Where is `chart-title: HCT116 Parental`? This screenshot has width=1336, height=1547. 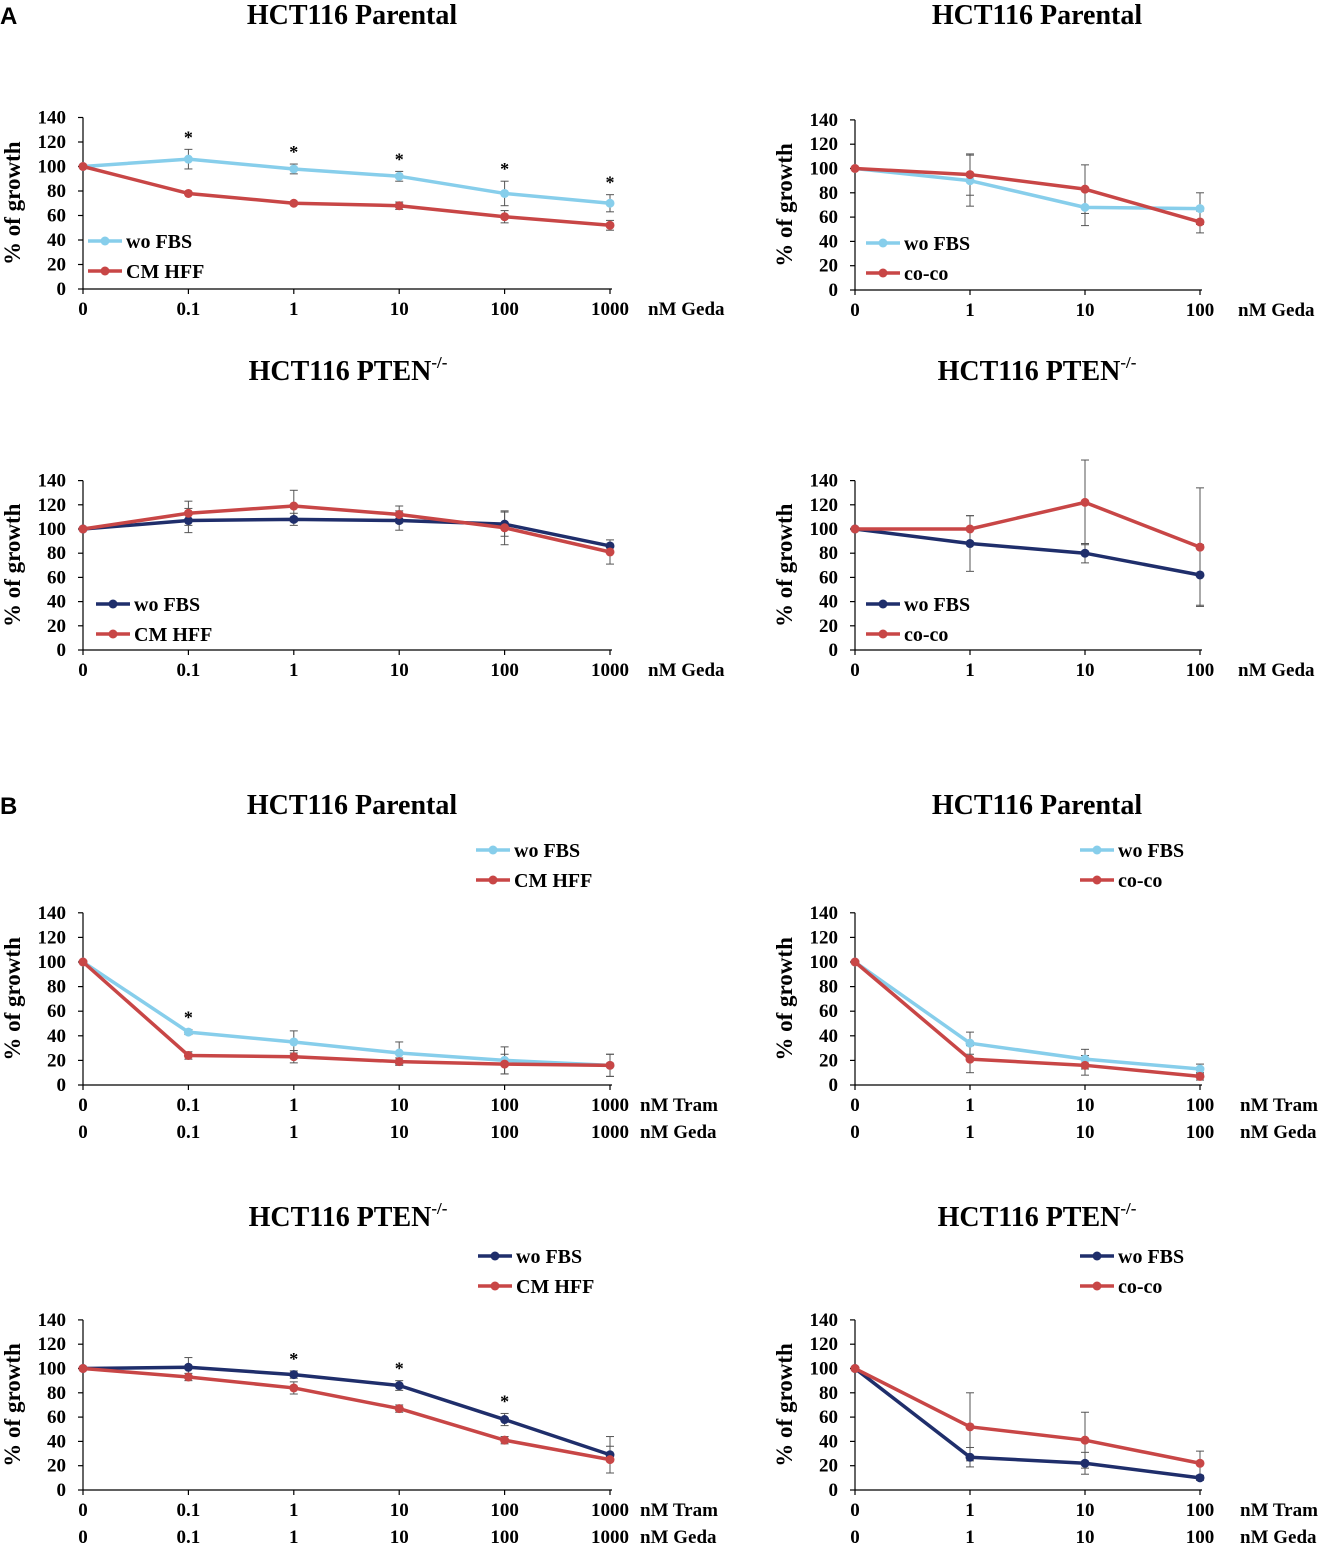
chart-title: HCT116 Parental is located at coordinates (352, 15).